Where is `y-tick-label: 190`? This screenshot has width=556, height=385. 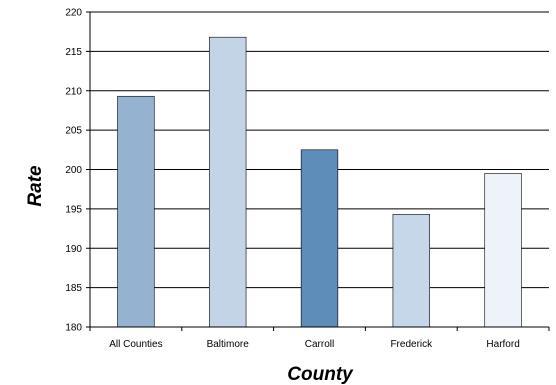 y-tick-label: 190 is located at coordinates (73, 249).